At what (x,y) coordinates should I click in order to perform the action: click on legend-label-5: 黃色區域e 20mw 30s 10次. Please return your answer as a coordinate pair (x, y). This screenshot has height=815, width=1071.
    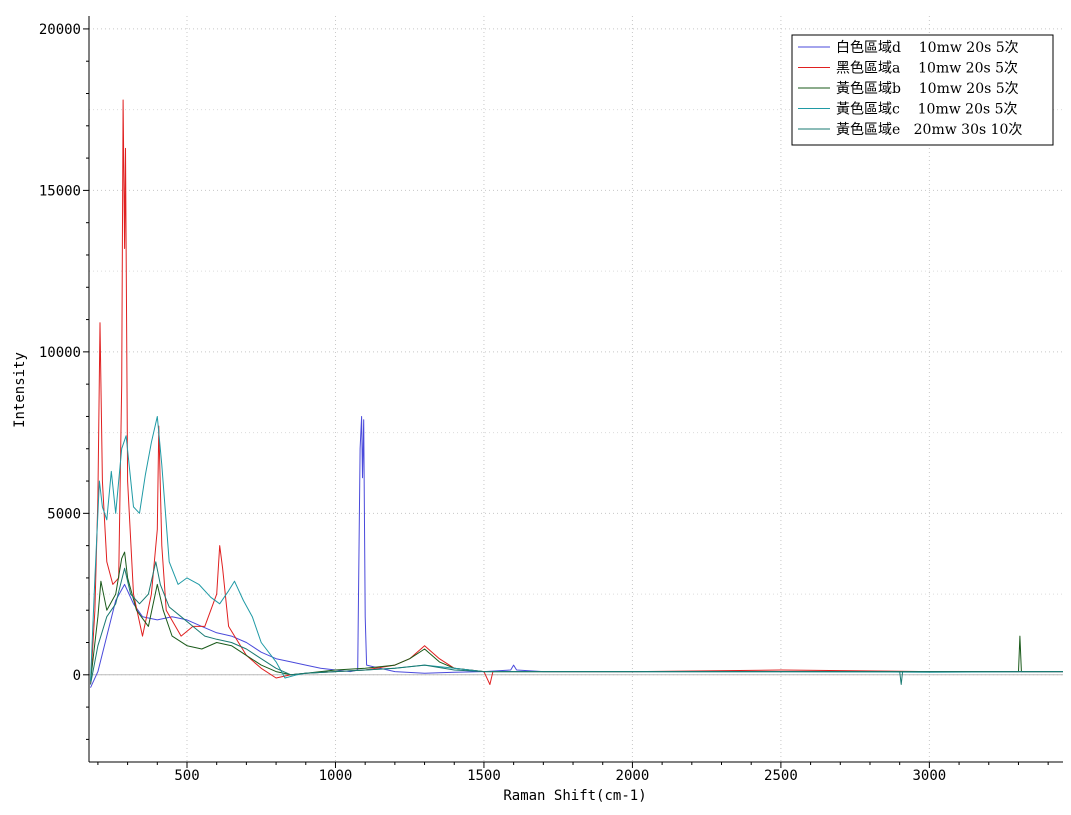
    Looking at the image, I should click on (929, 129).